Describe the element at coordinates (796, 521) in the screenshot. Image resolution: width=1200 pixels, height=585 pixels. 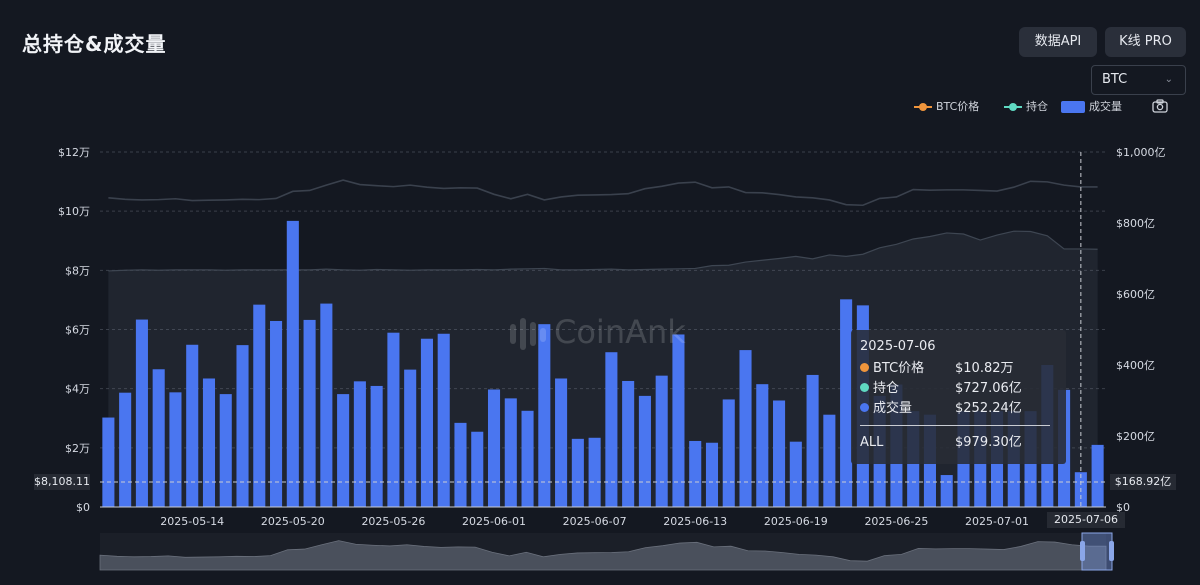
I see `x-tick-label: 2025-06-19` at that location.